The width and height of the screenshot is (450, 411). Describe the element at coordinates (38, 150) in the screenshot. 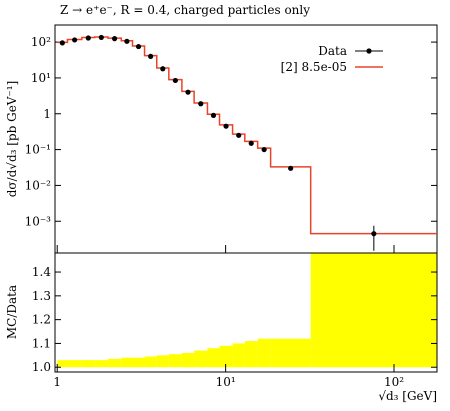

I see `y-tick-label: 10⁻¹` at that location.